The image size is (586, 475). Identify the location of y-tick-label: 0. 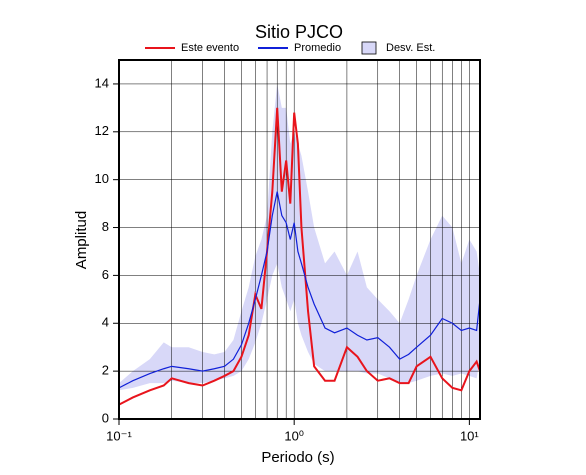
(105, 417).